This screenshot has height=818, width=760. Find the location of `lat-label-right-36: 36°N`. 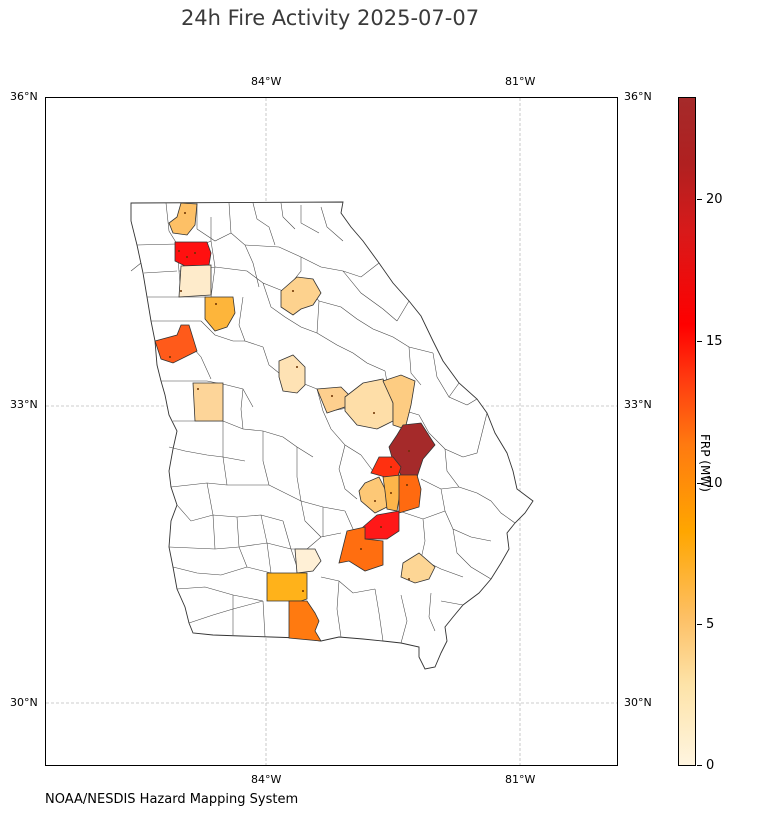

lat-label-right-36: 36°N is located at coordinates (638, 96).